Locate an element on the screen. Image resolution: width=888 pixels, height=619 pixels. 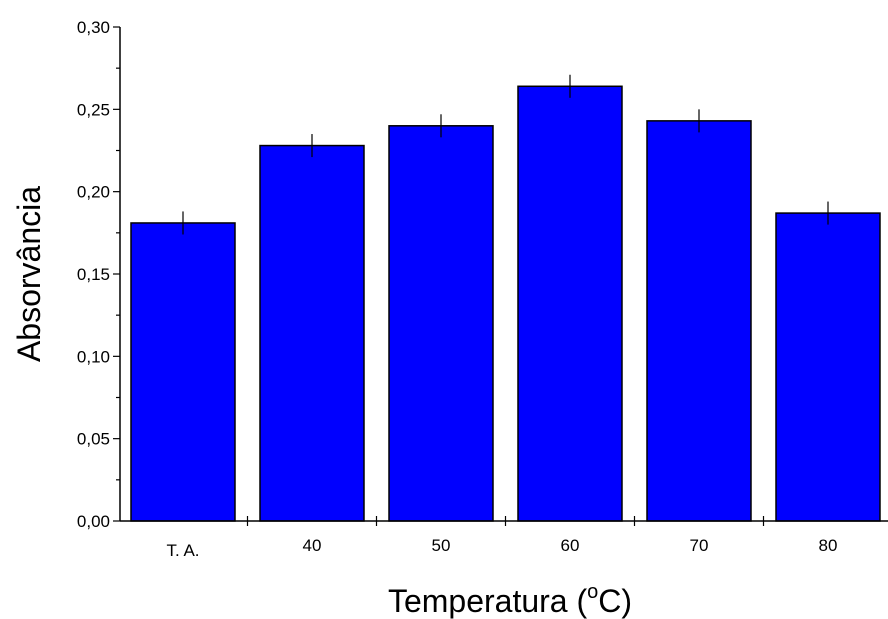
x-axis-title-suffix: C) is located at coordinates (615, 601).